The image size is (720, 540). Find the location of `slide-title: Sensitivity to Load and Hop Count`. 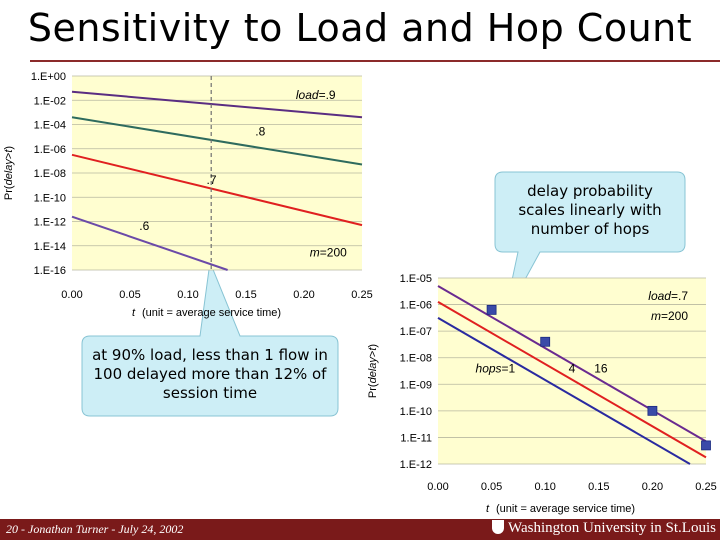

slide-title: Sensitivity to Load and Hop Count is located at coordinates (360, 28).